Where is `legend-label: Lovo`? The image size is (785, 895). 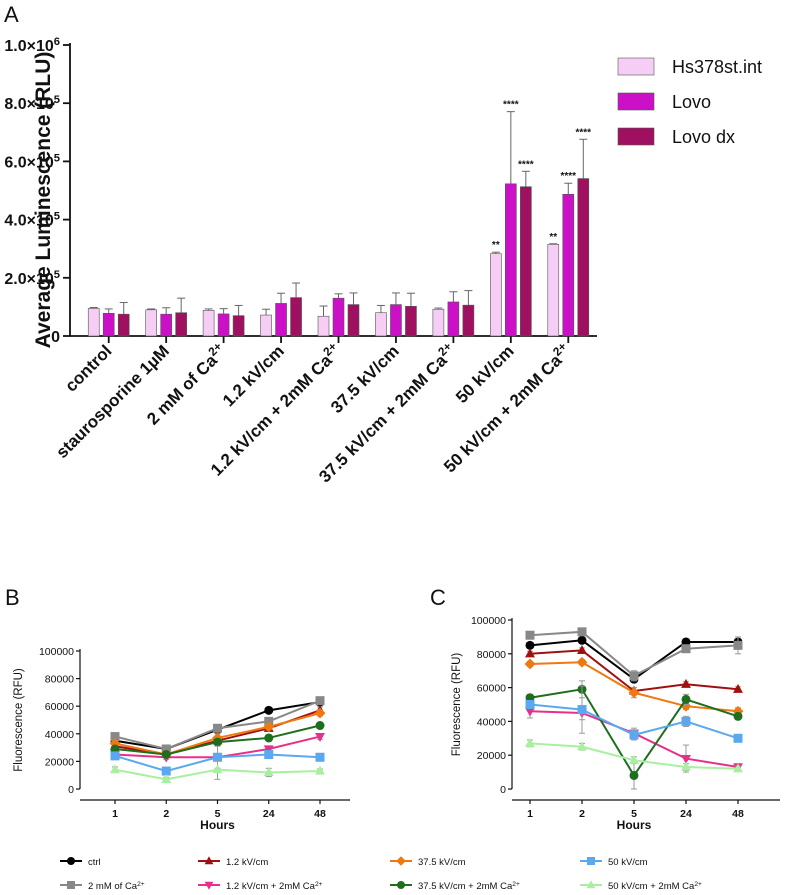
legend-label: Lovo is located at coordinates (691, 102).